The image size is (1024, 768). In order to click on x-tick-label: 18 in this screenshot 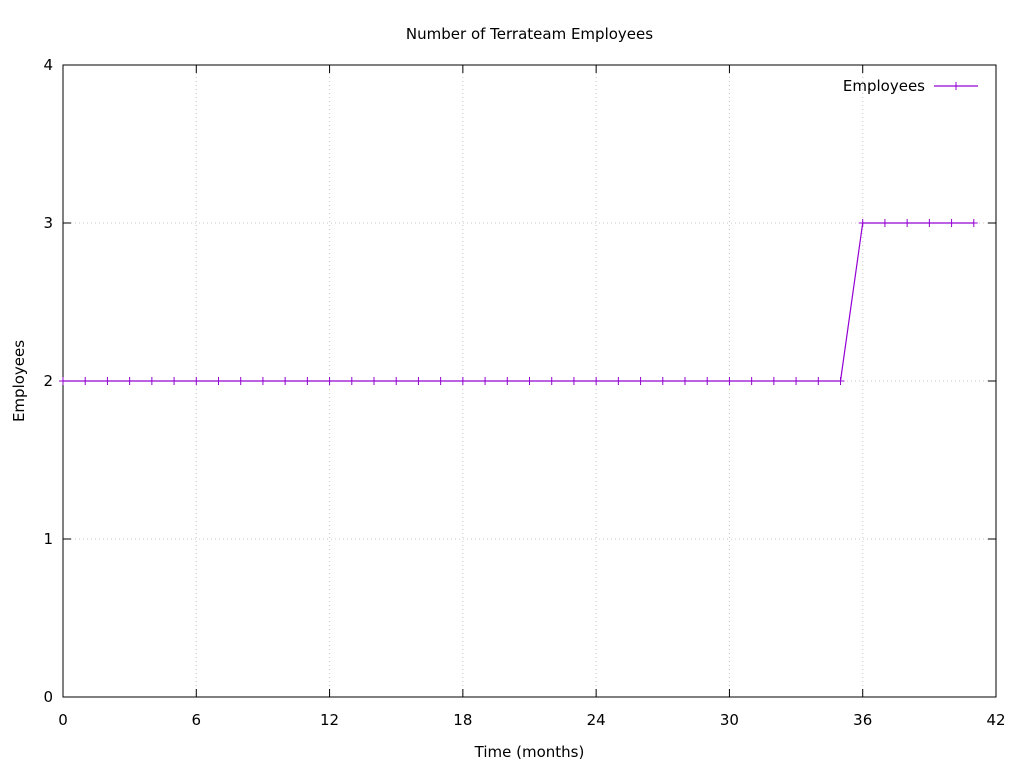, I will do `click(462, 720)`.